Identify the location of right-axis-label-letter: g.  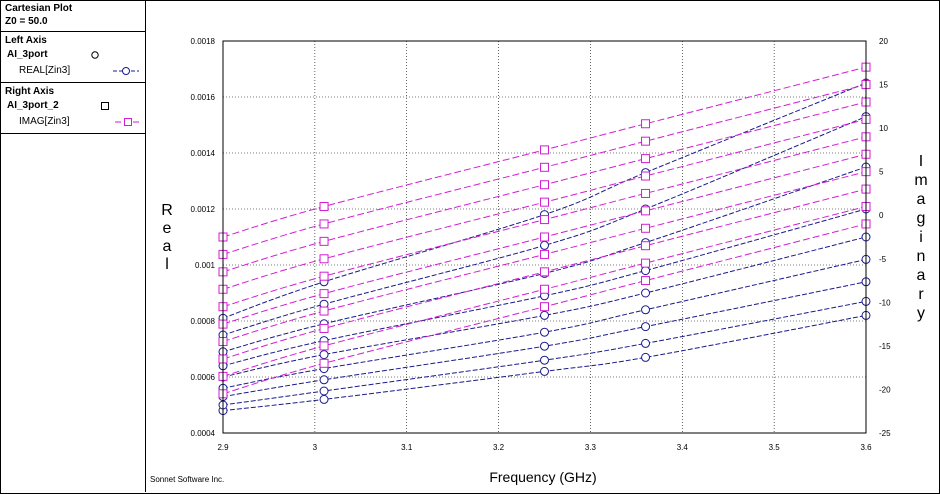
(921, 218).